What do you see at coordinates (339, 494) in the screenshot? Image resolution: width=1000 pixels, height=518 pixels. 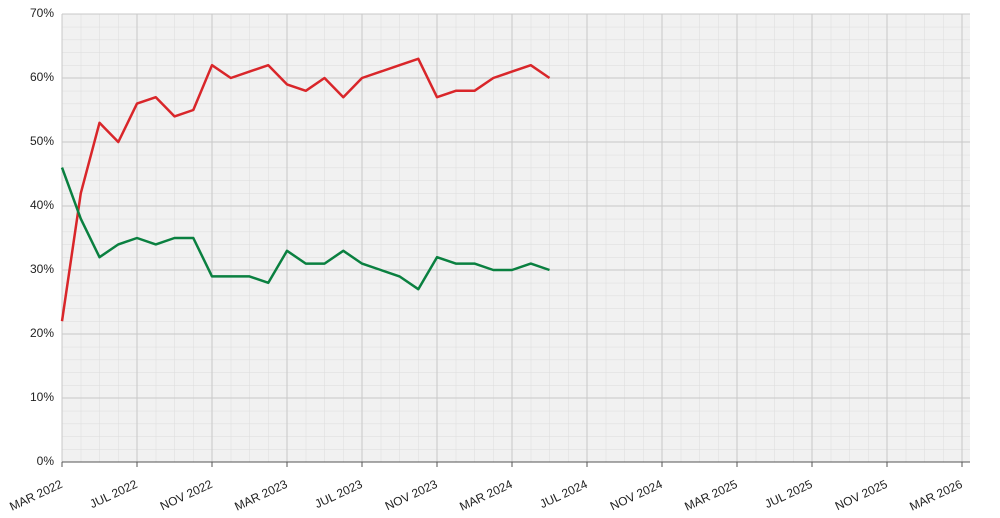 I see `x-tick-label: JUL 2023` at bounding box center [339, 494].